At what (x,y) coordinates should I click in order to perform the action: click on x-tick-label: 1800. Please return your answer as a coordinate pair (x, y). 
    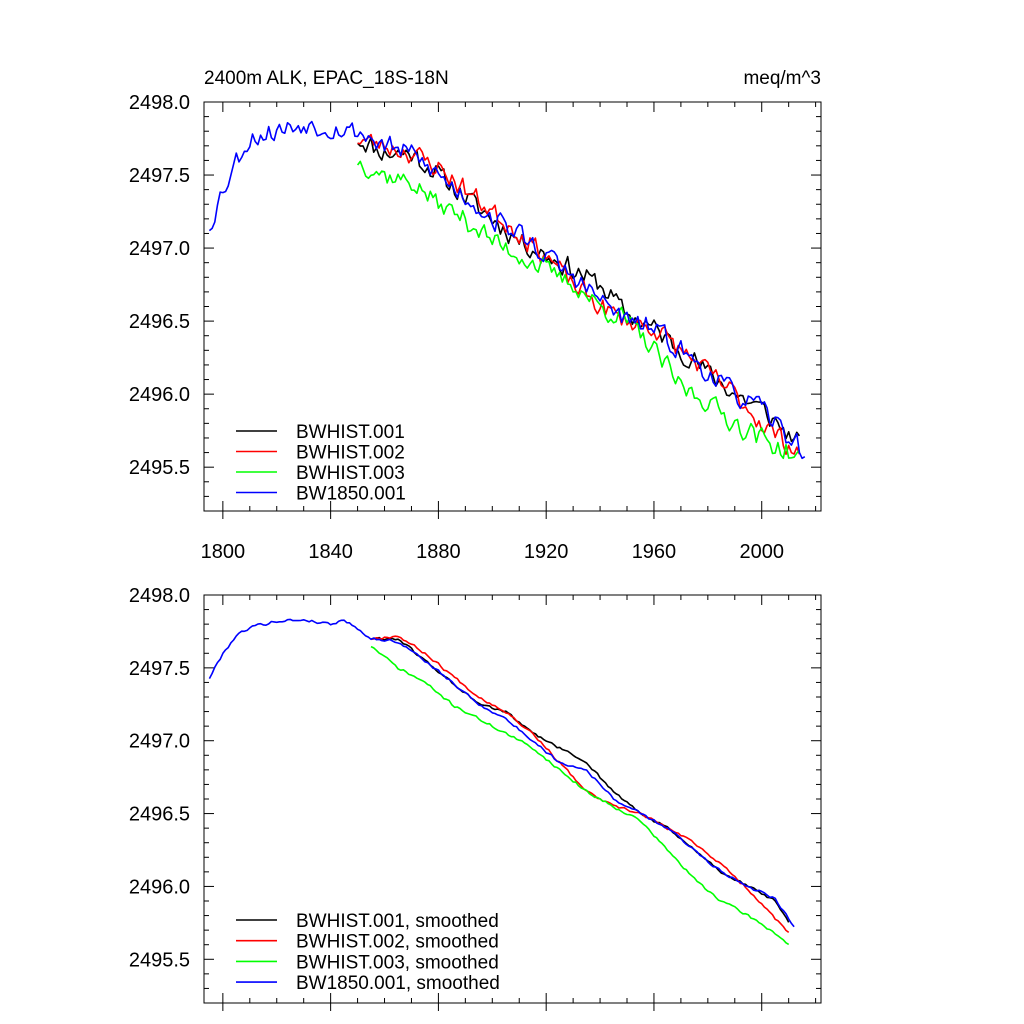
    Looking at the image, I should click on (223, 552).